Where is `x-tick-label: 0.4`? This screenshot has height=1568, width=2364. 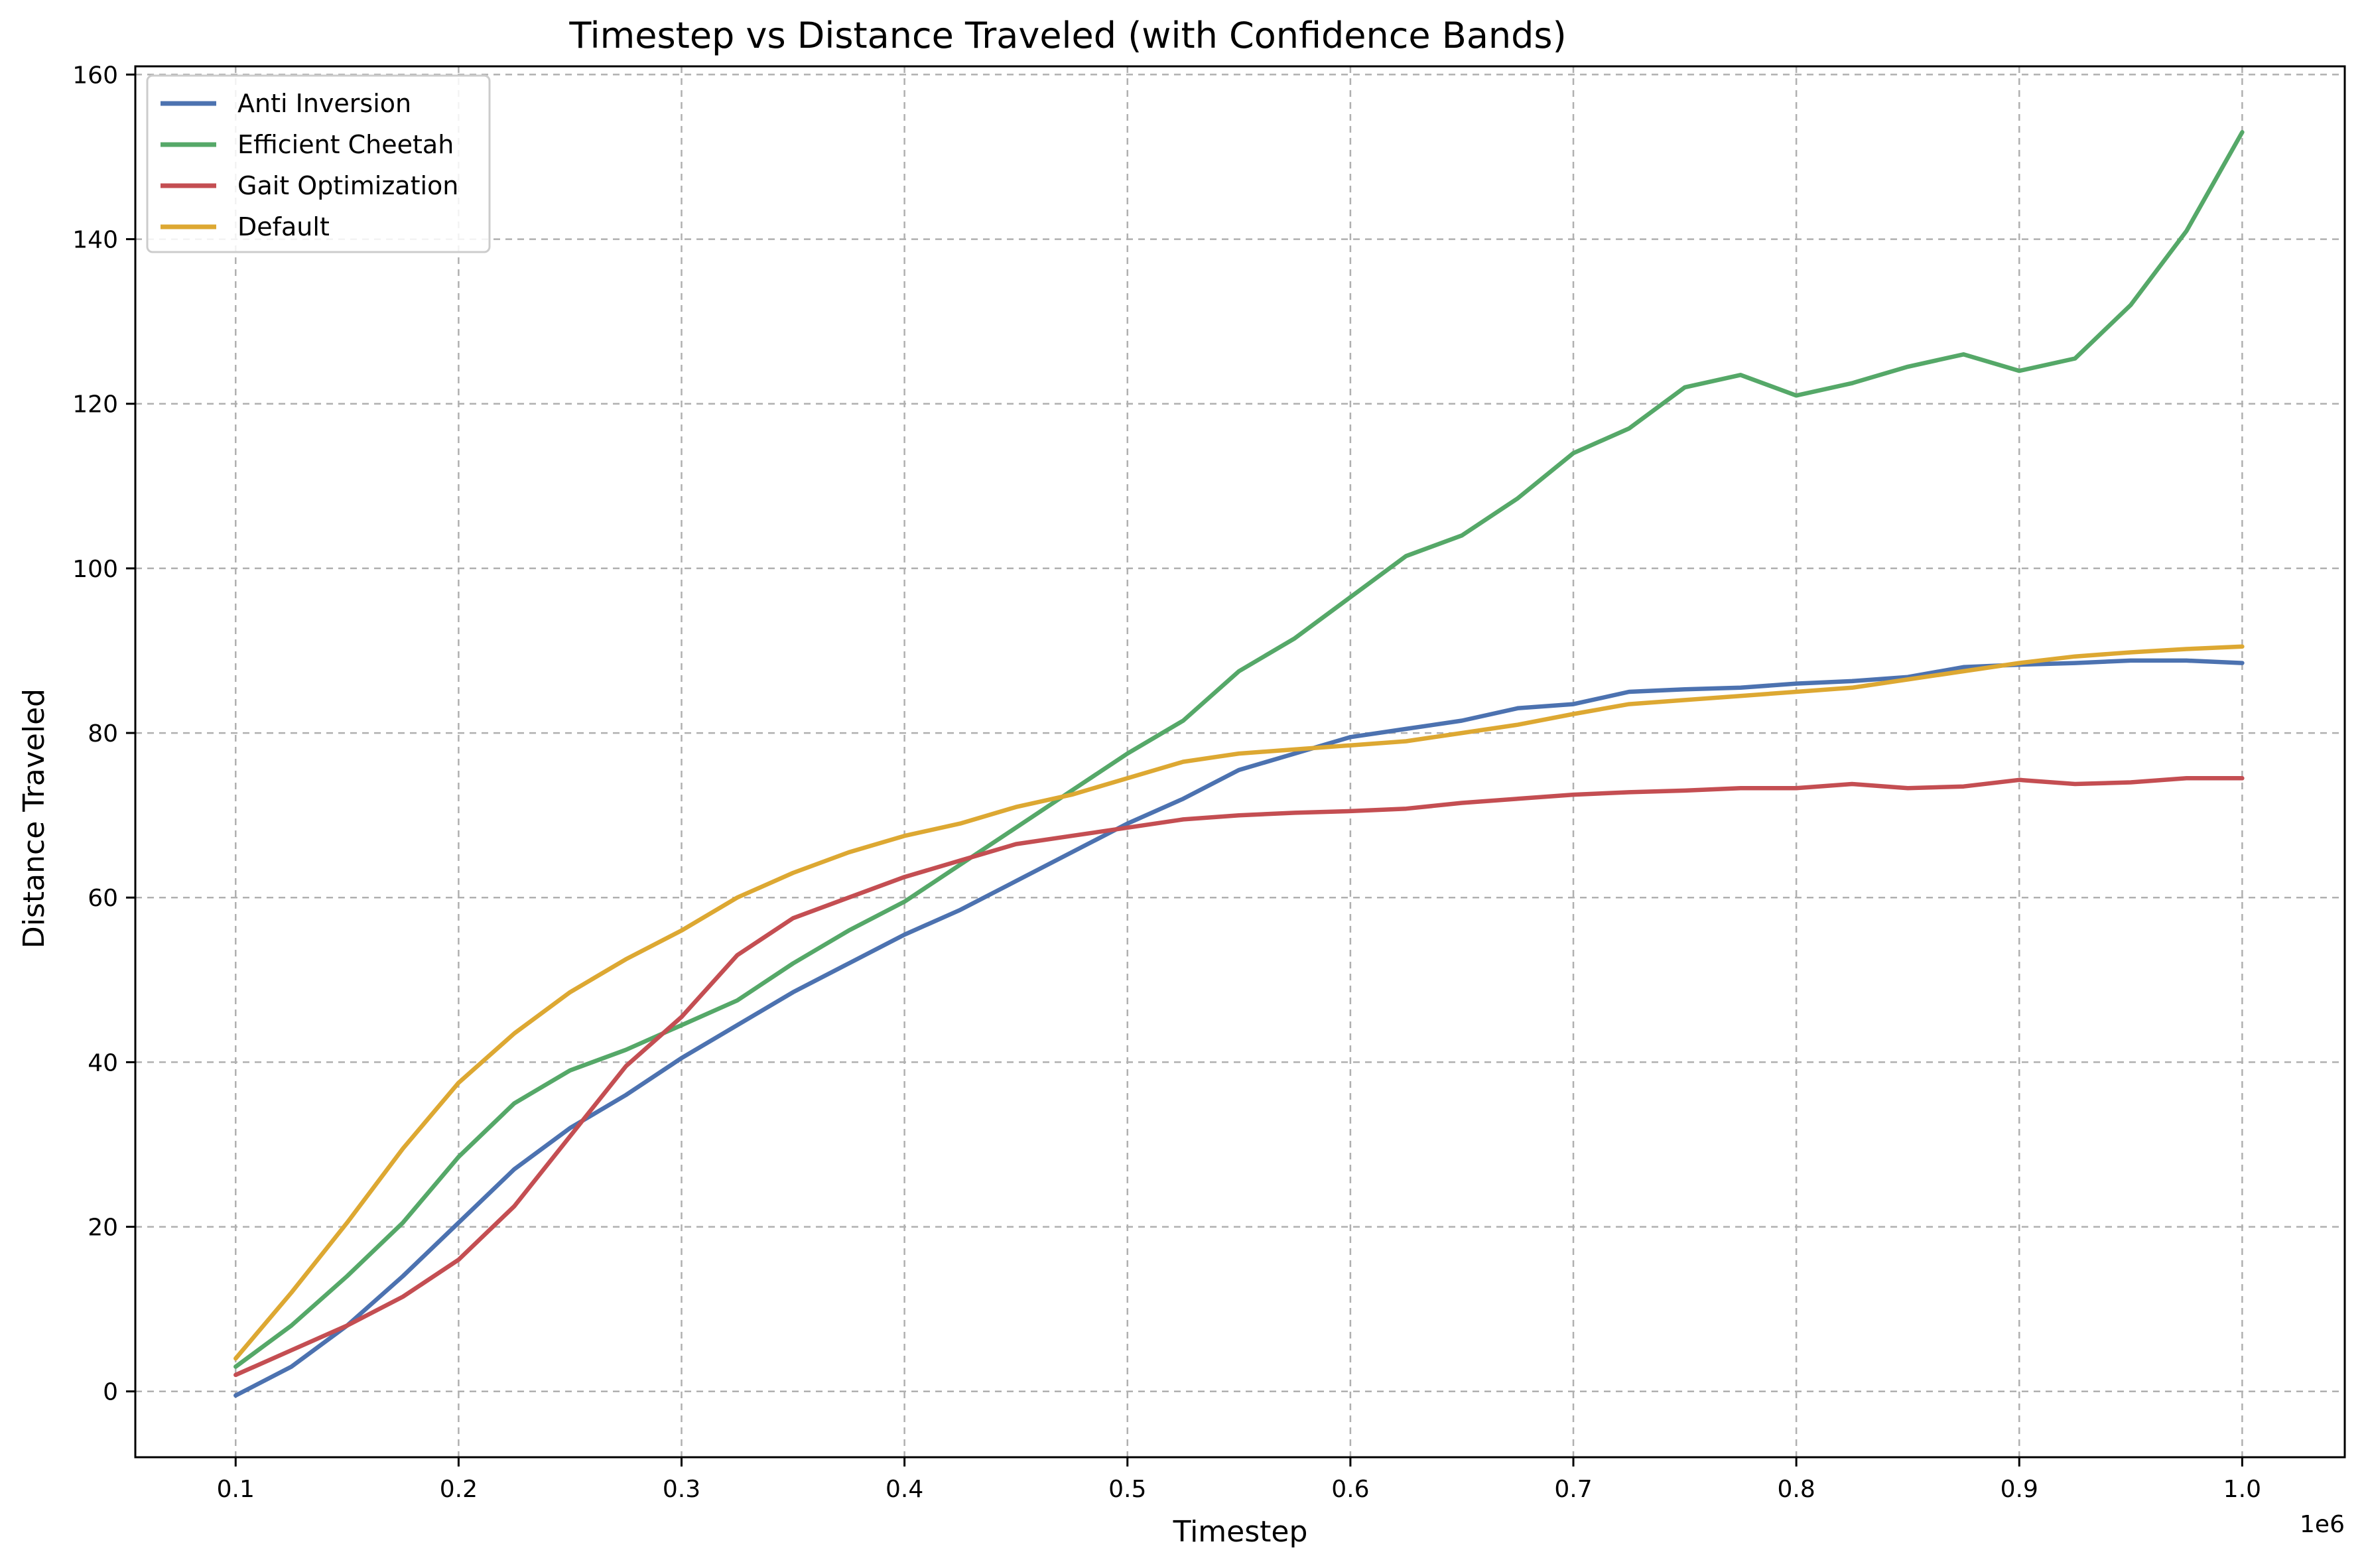 x-tick-label: 0.4 is located at coordinates (904, 1489).